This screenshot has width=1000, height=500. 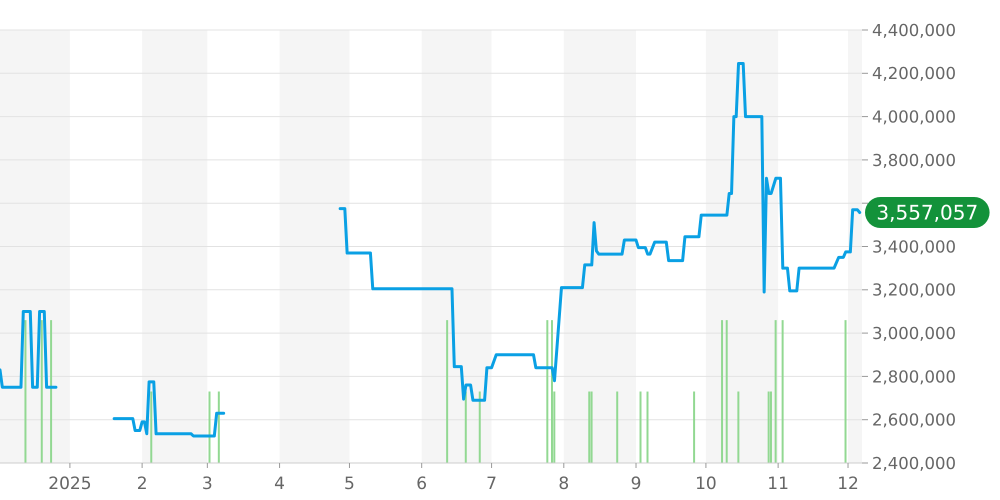 I want to click on x-tick-label: 2025, so click(x=70, y=484).